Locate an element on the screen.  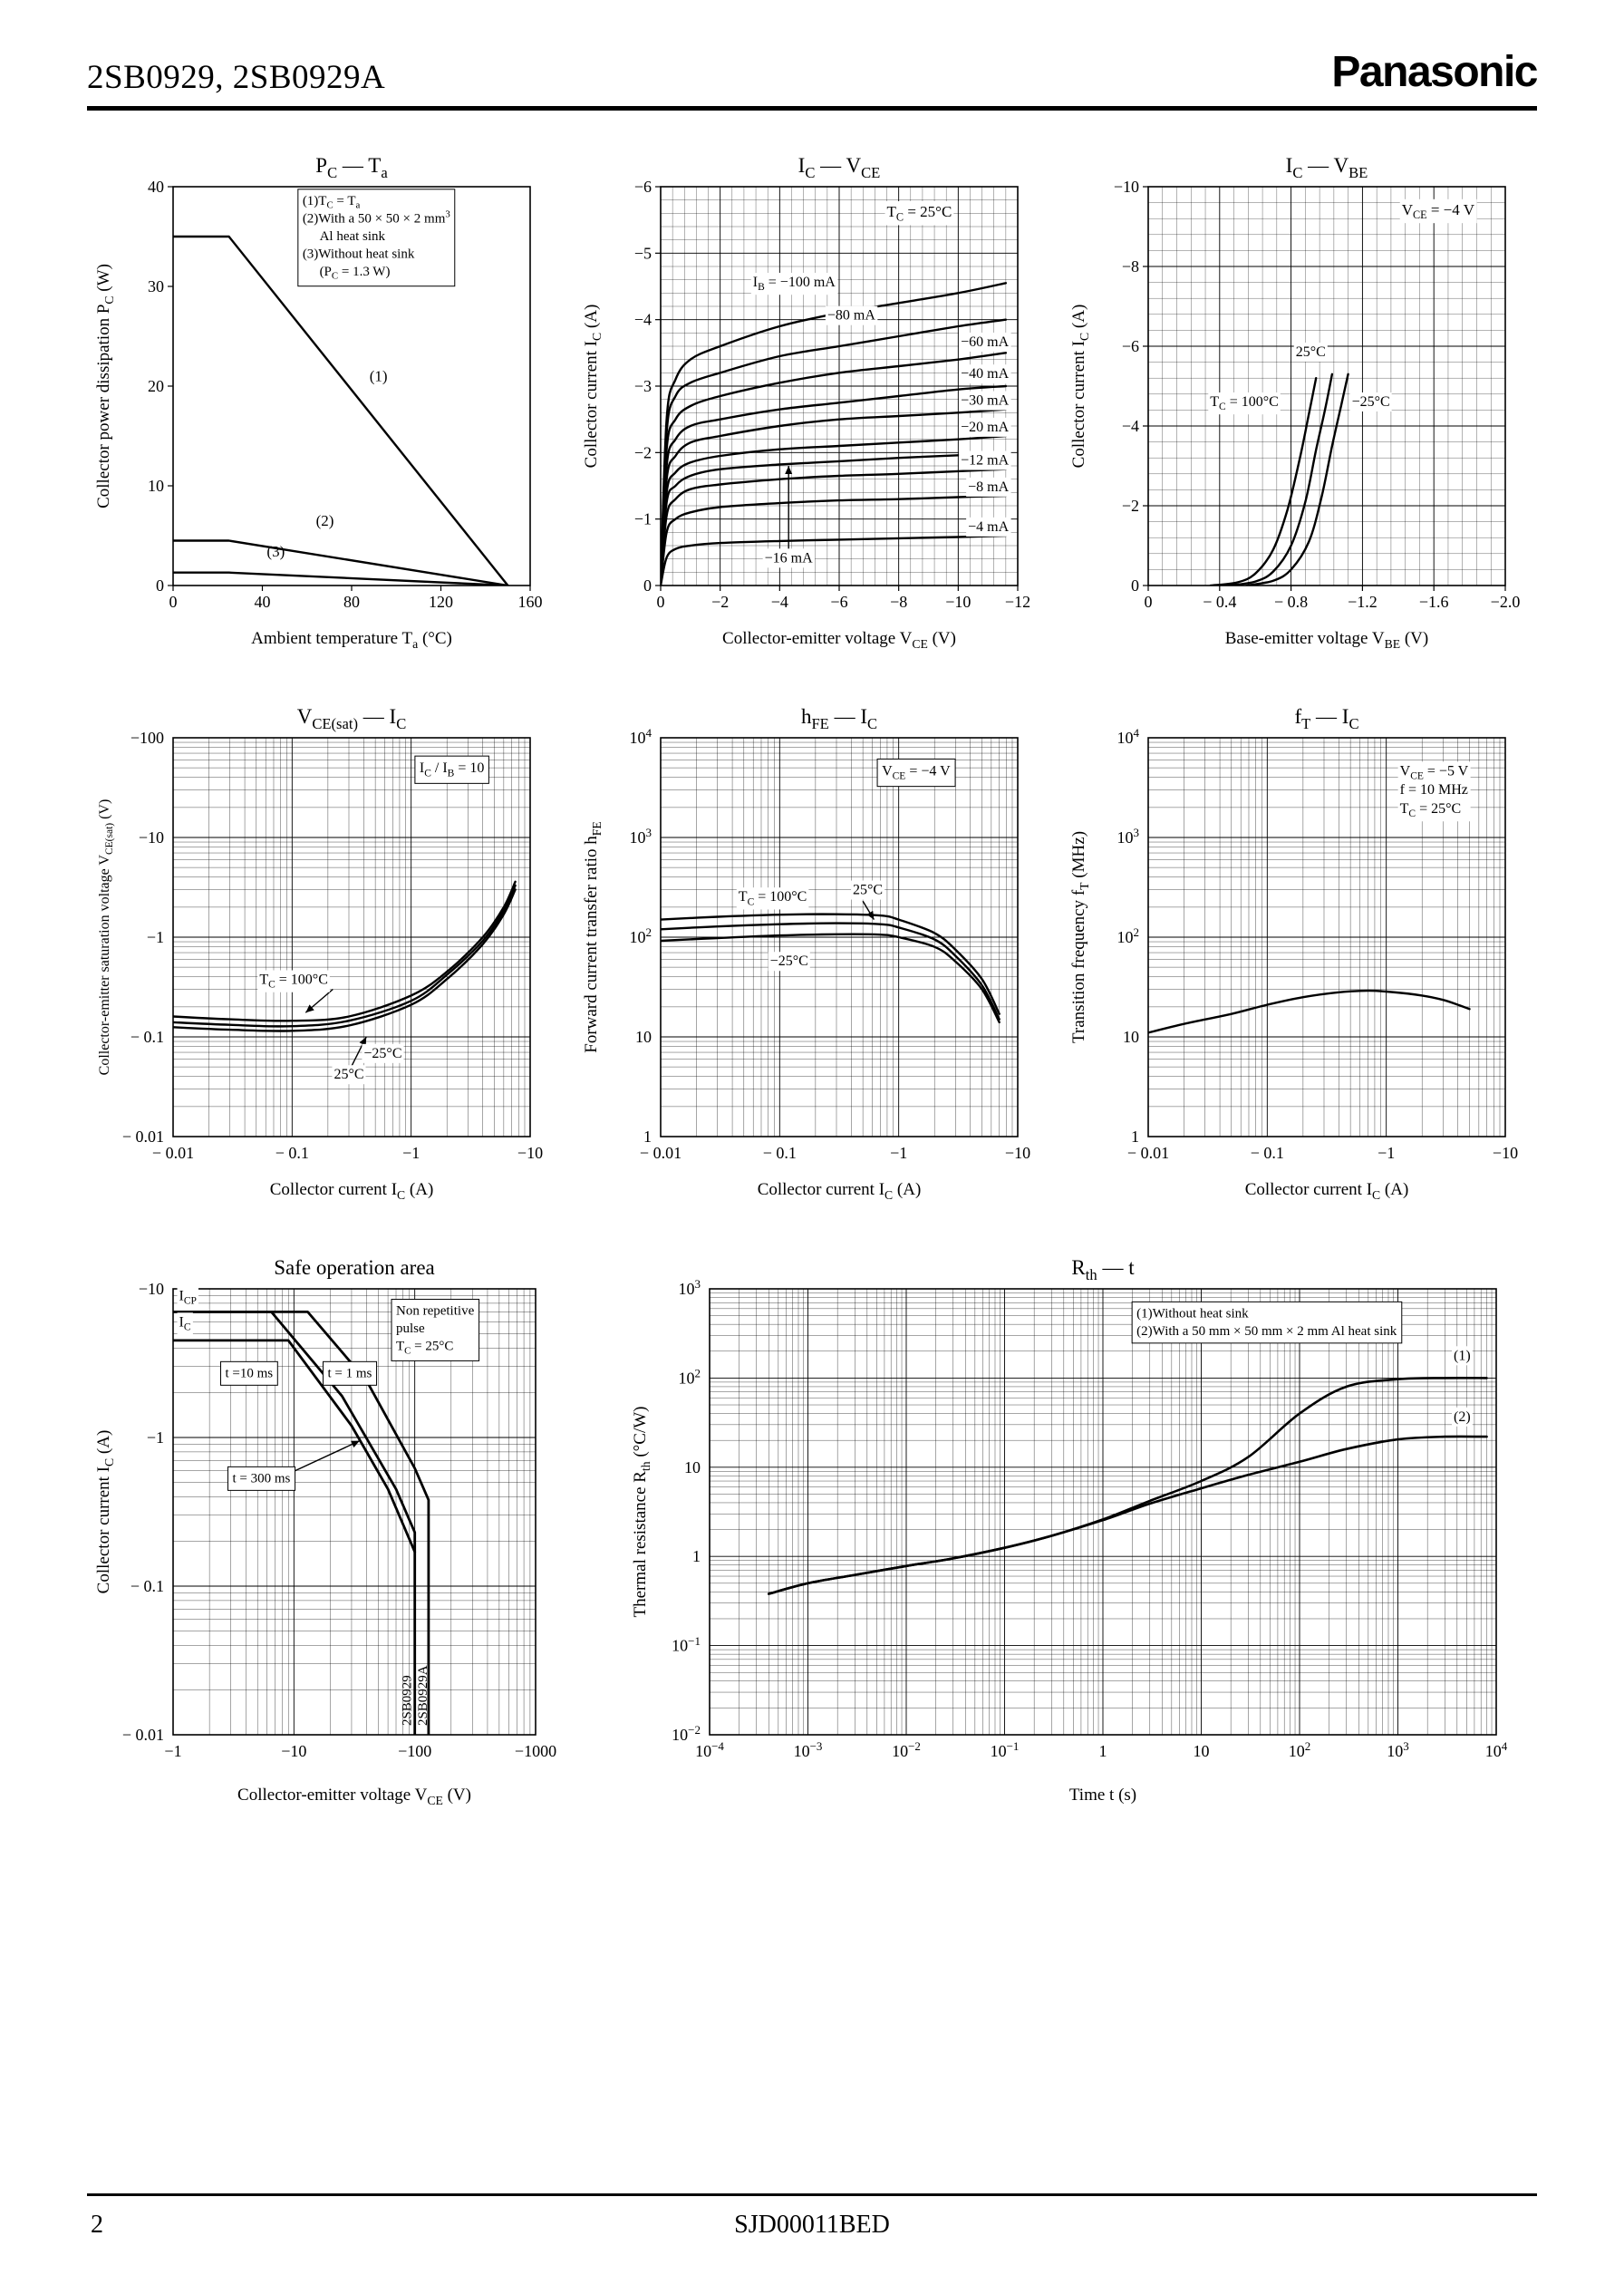
annotation: t =10 ms is located at coordinates (249, 1373).